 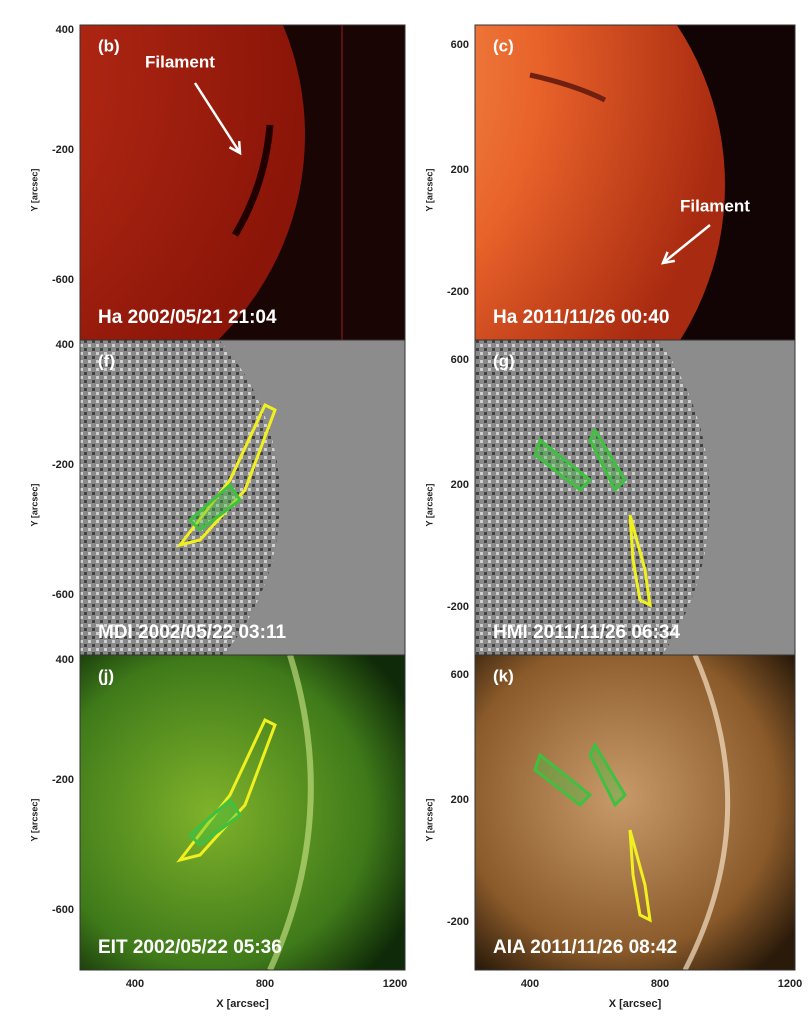 I want to click on panel-caption: HMI 2011/11/26 06:34, so click(x=586, y=632).